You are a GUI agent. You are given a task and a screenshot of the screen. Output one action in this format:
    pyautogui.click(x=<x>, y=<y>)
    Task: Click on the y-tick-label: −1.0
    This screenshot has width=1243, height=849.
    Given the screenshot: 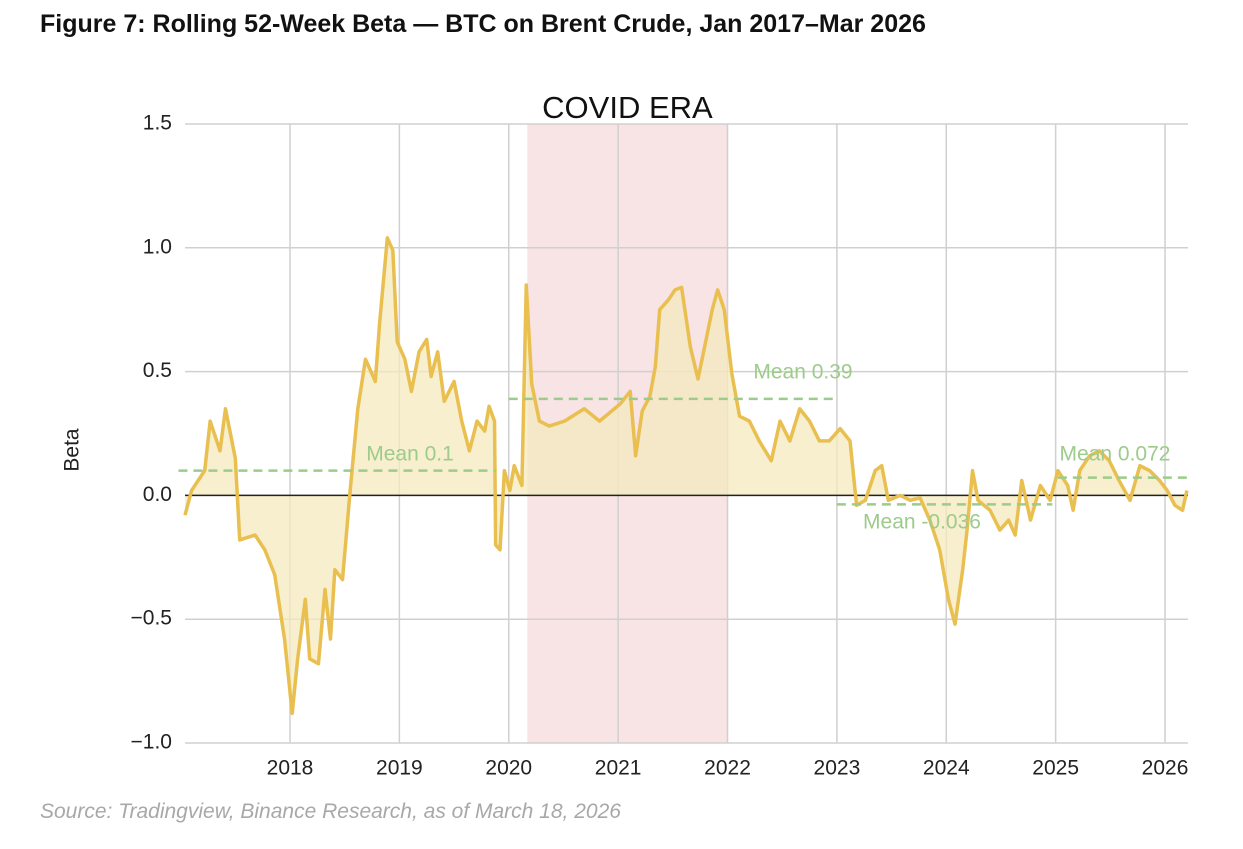 What is the action you would take?
    pyautogui.click(x=151, y=742)
    